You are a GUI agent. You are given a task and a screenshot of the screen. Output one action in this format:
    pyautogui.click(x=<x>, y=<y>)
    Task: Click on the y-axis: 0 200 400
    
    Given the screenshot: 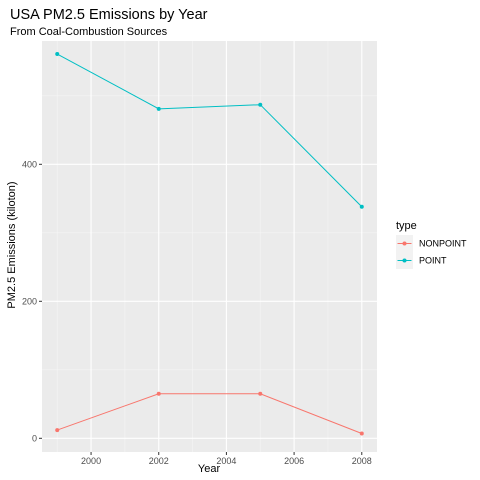 What is the action you would take?
    pyautogui.click(x=32, y=301)
    